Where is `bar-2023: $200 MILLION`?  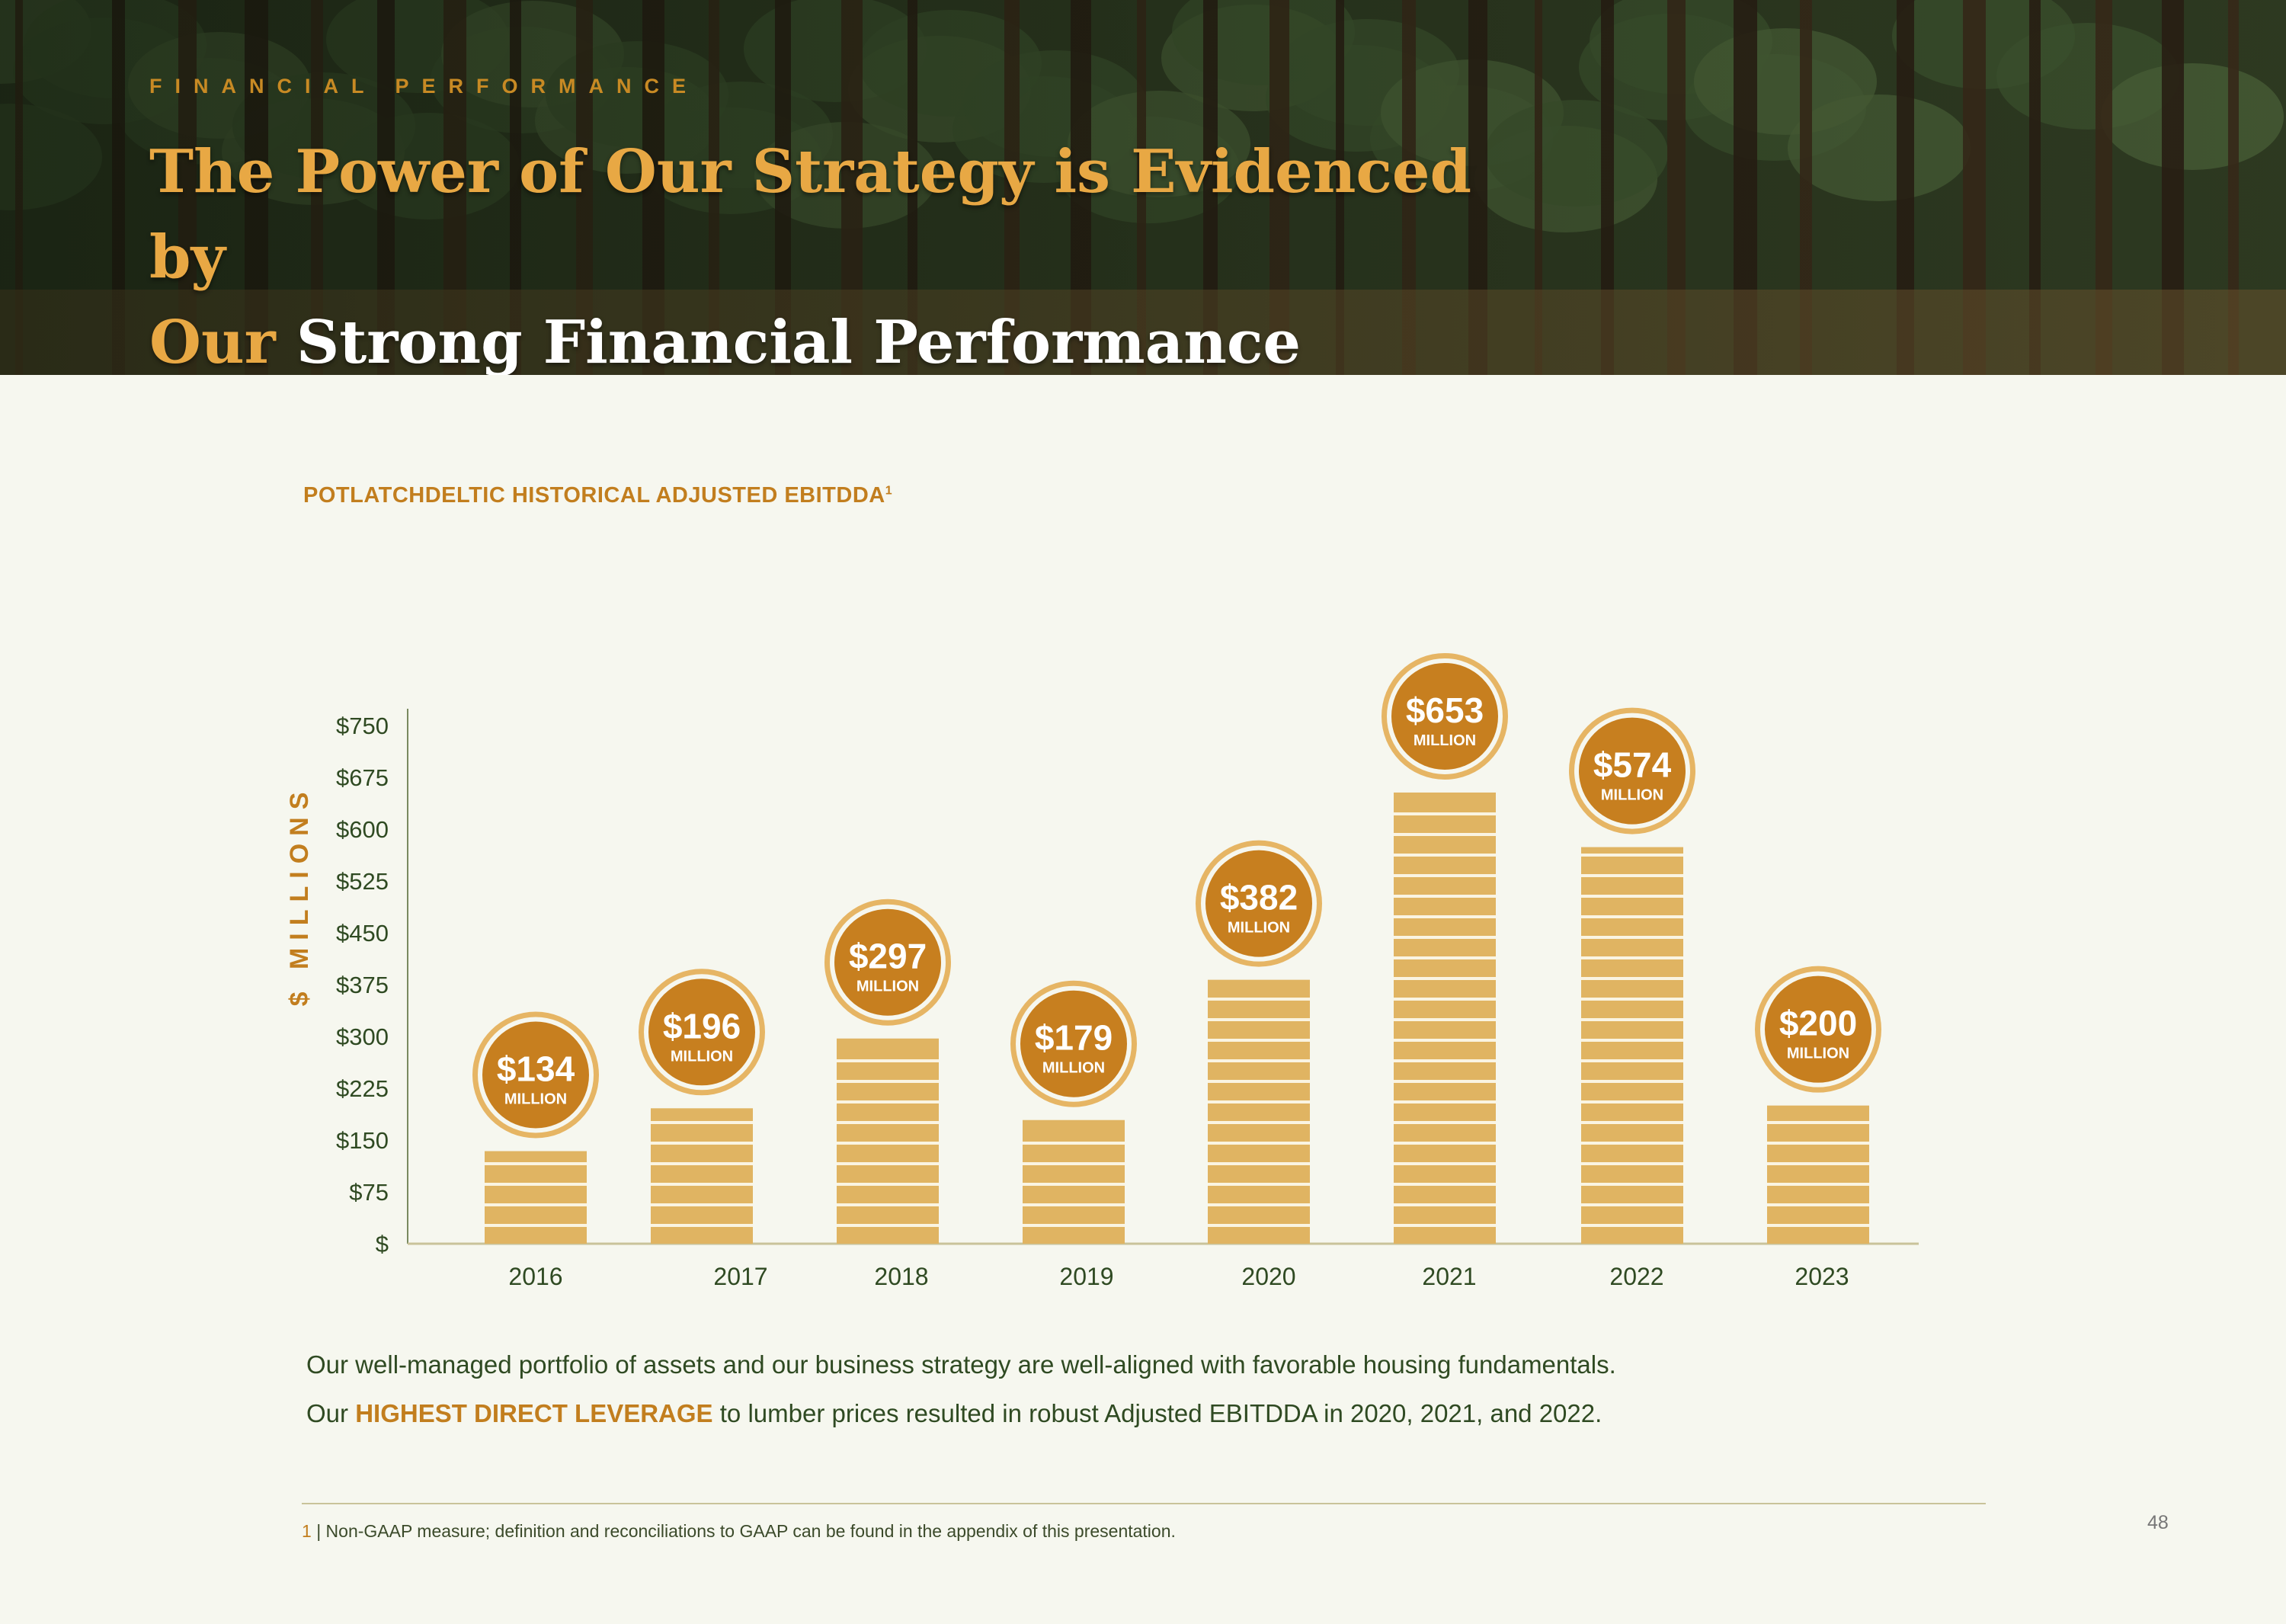 bar-2023: $200 MILLION is located at coordinates (1818, 1105).